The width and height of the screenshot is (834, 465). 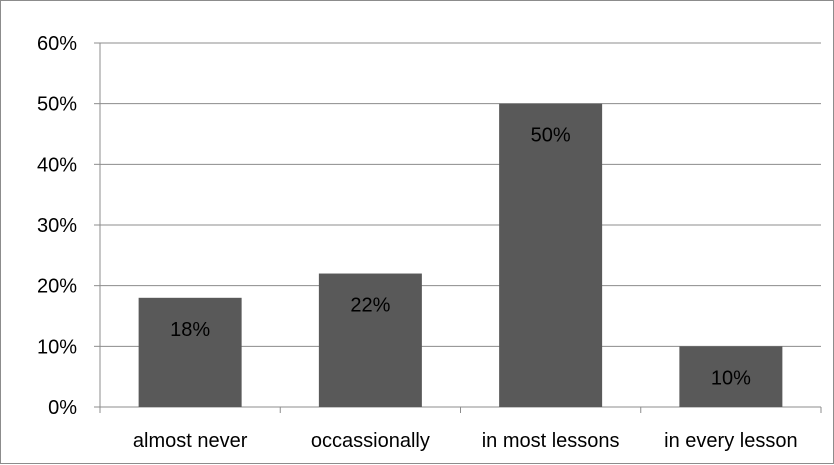 I want to click on y-tick-label: 20%, so click(x=57, y=287).